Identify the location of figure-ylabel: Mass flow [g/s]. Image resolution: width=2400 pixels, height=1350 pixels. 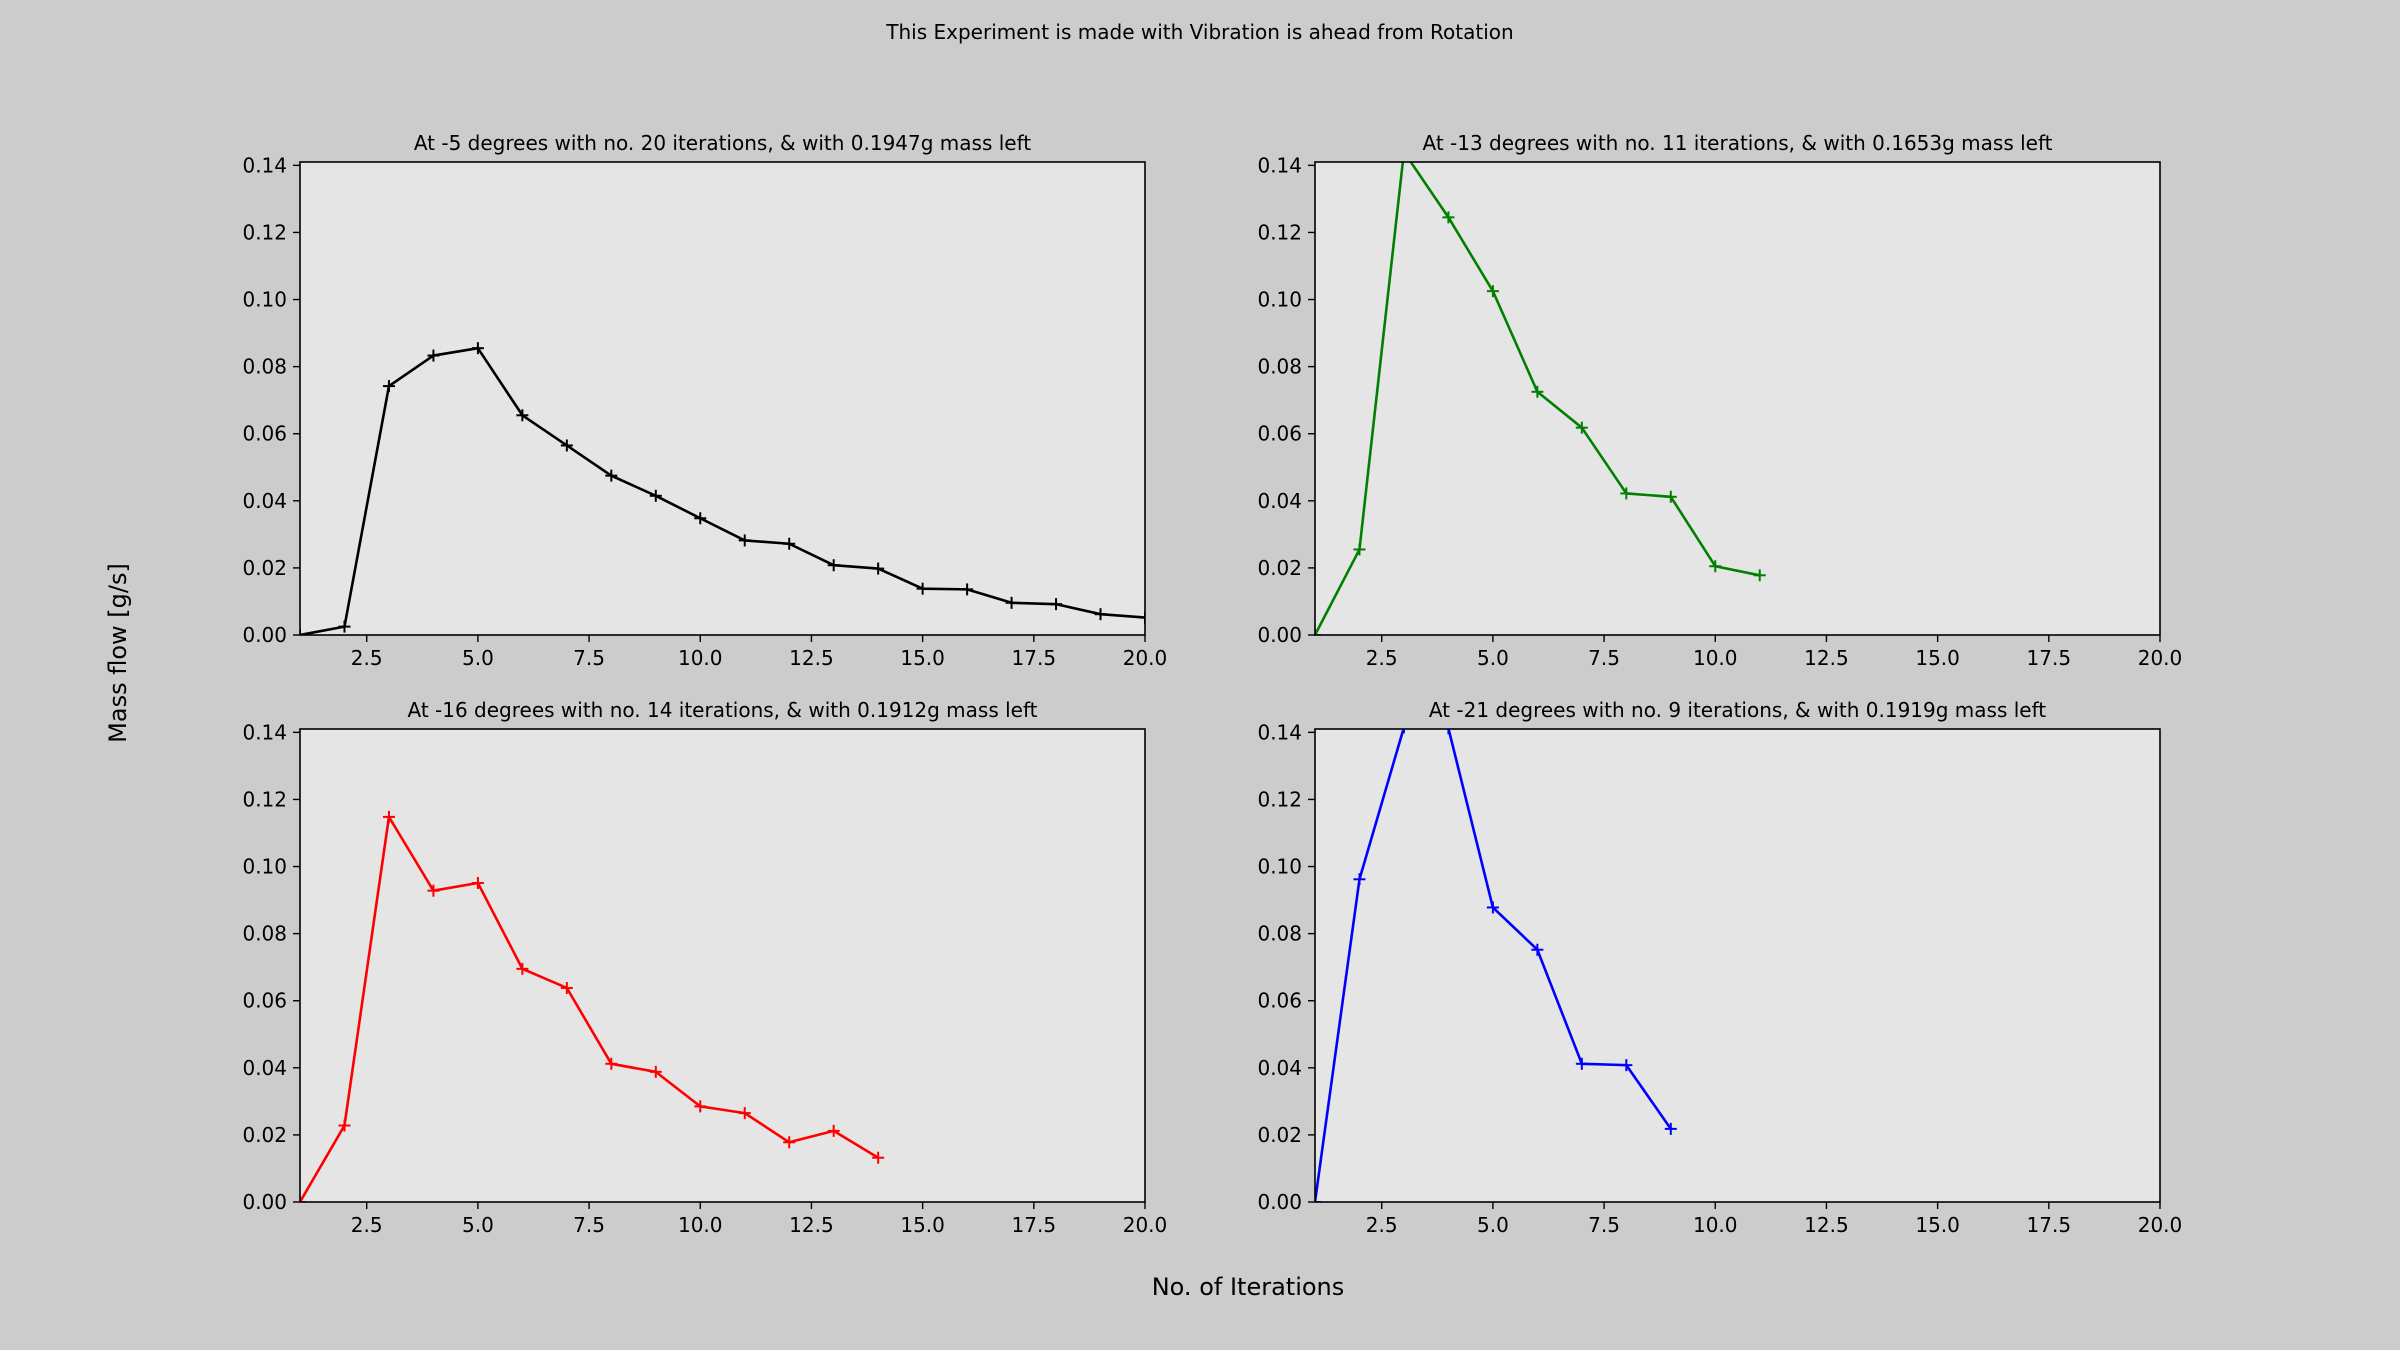
(118, 653).